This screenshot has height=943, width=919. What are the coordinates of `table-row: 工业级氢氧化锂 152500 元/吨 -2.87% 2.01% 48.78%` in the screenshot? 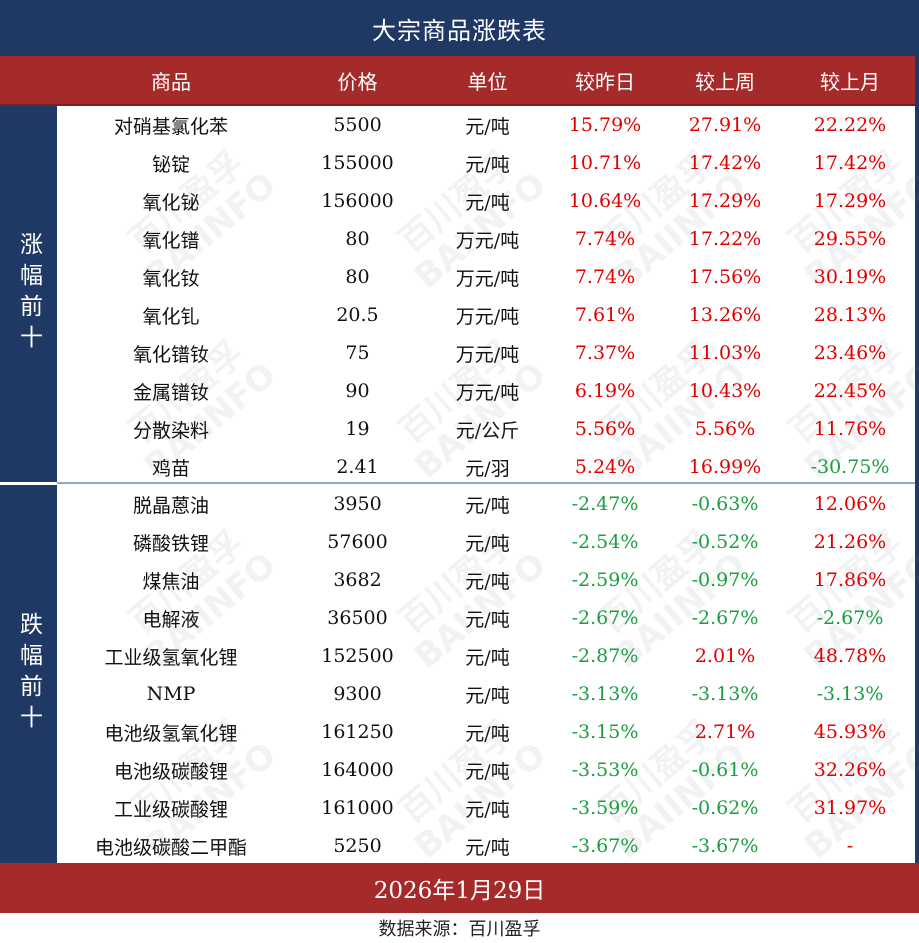 It's located at (486, 656).